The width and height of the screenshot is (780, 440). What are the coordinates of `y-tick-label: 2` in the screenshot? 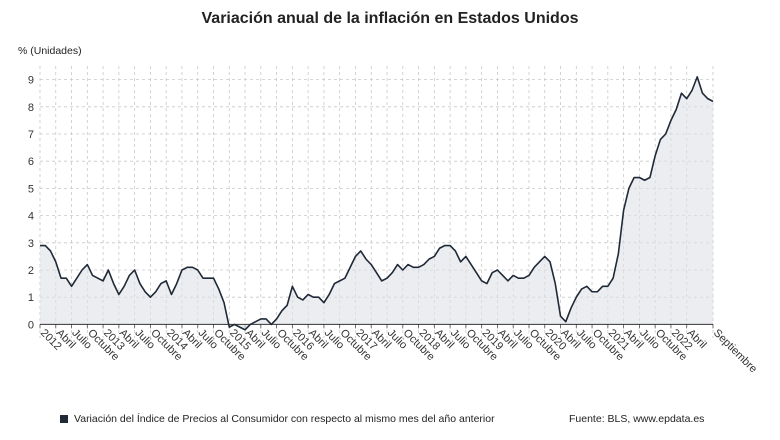 It's located at (31, 271).